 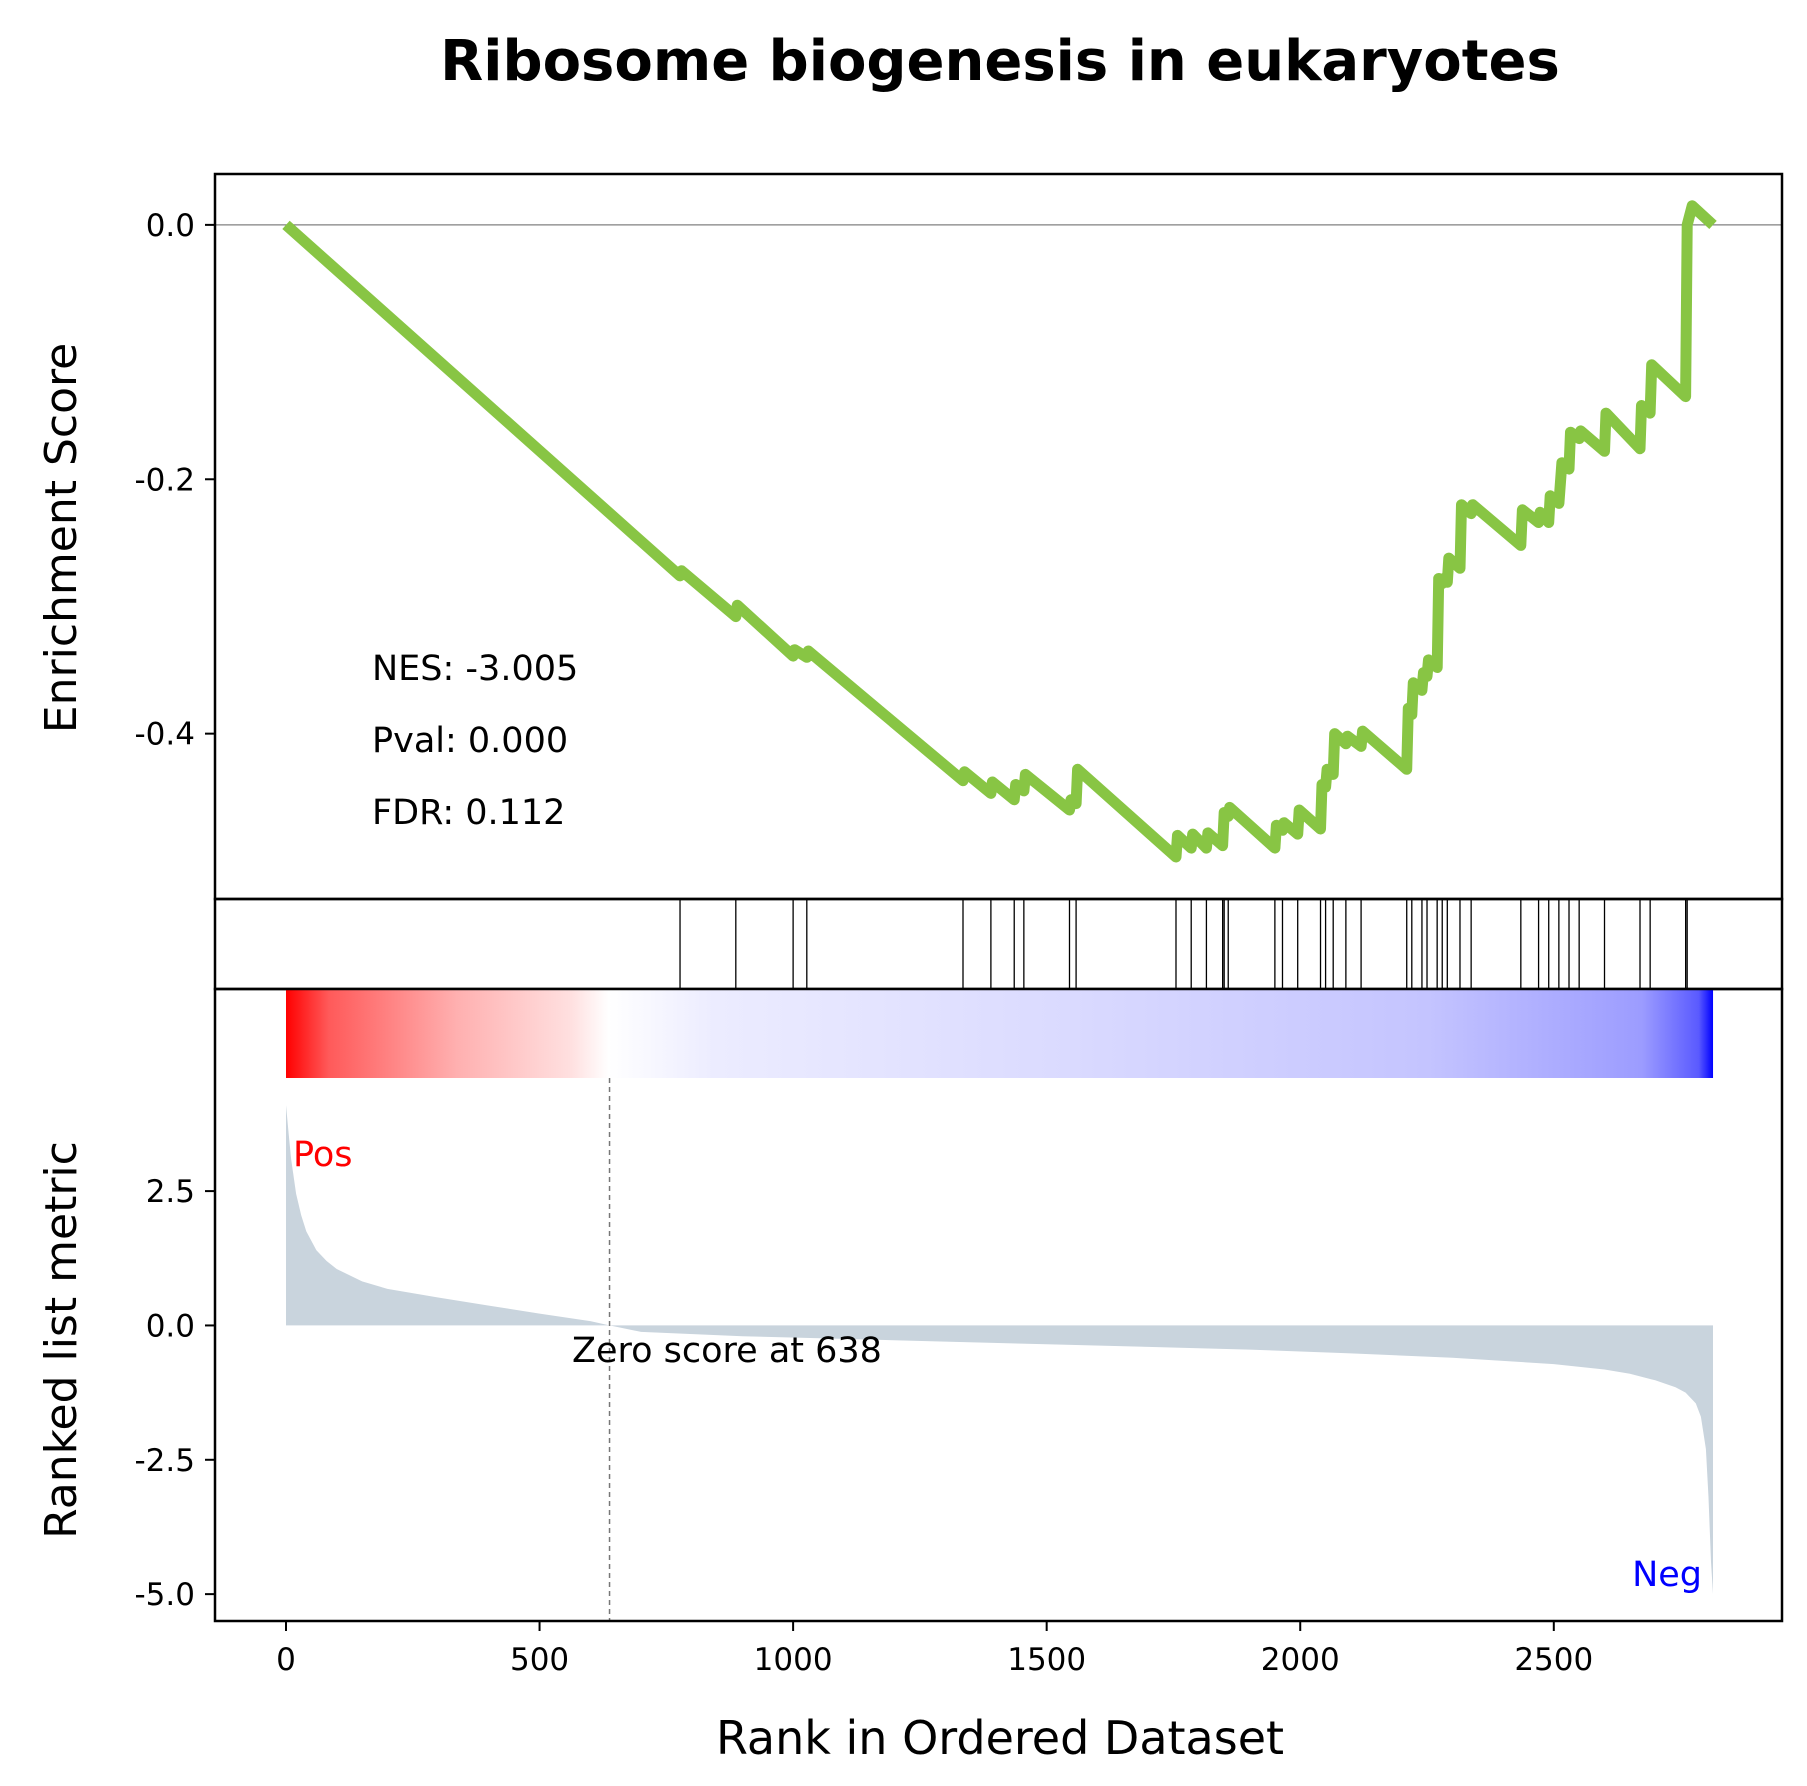 I want to click on x-tick-label: 2500, so click(x=1553, y=1660).